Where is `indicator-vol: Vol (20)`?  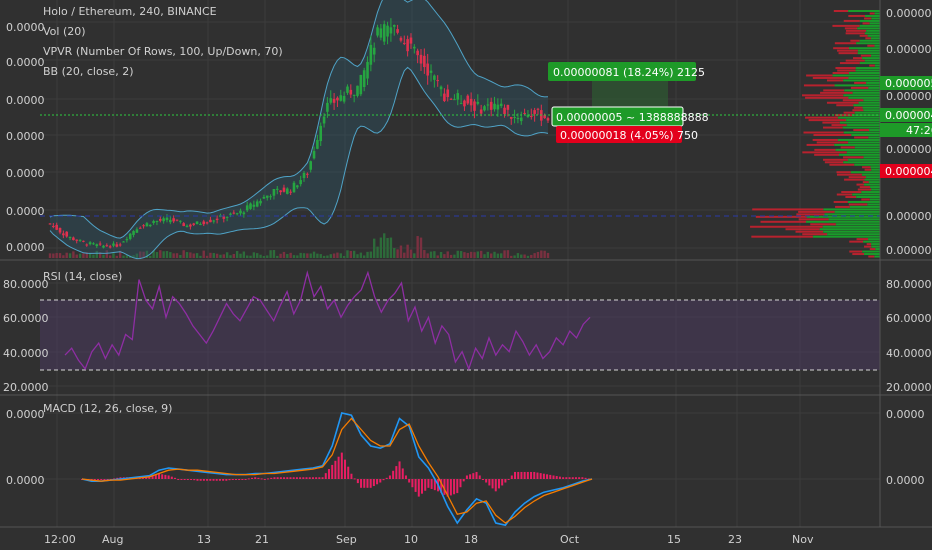 indicator-vol: Vol (20) is located at coordinates (64, 31).